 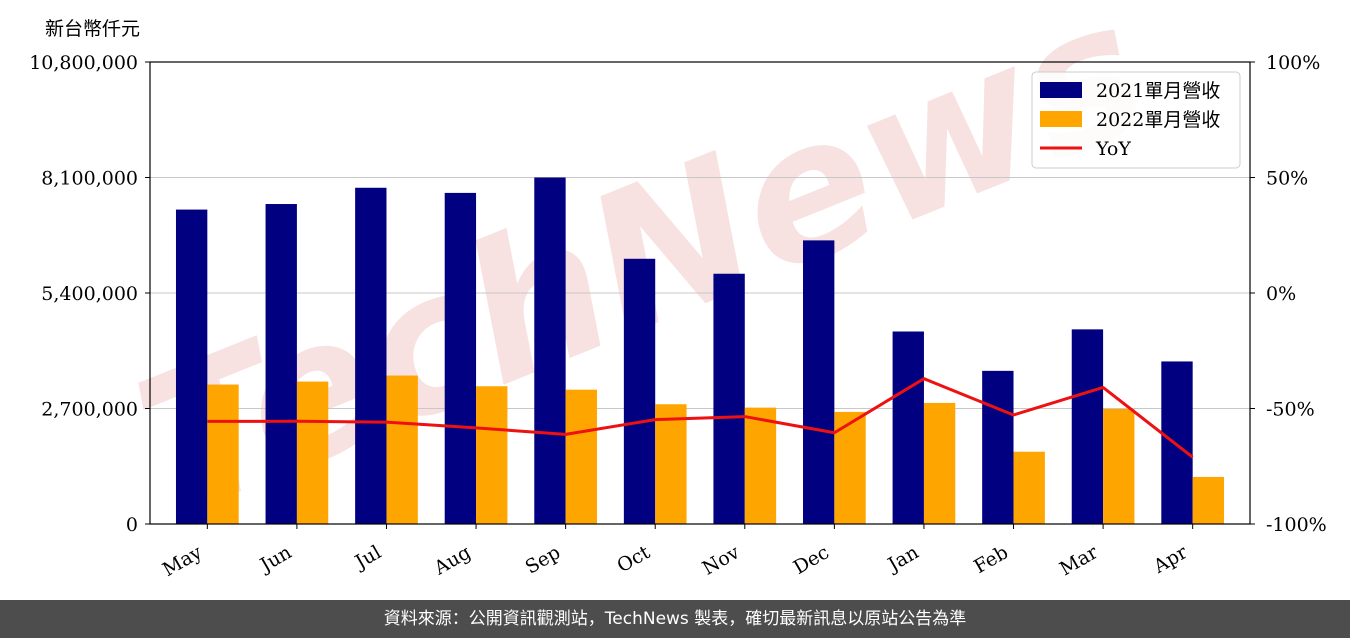 I want to click on legend-label: 2022單月營收, so click(x=1158, y=120).